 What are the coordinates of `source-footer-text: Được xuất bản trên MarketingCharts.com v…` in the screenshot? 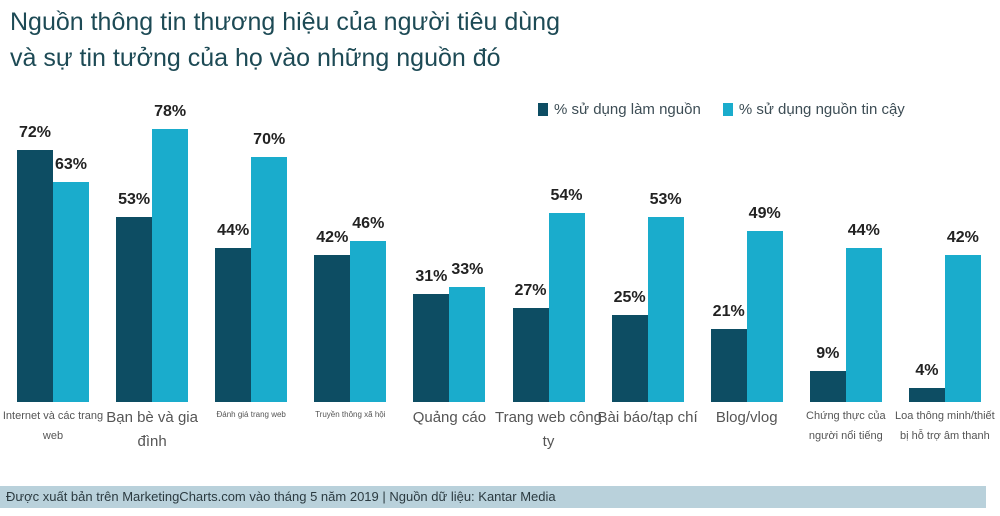 It's located at (281, 496).